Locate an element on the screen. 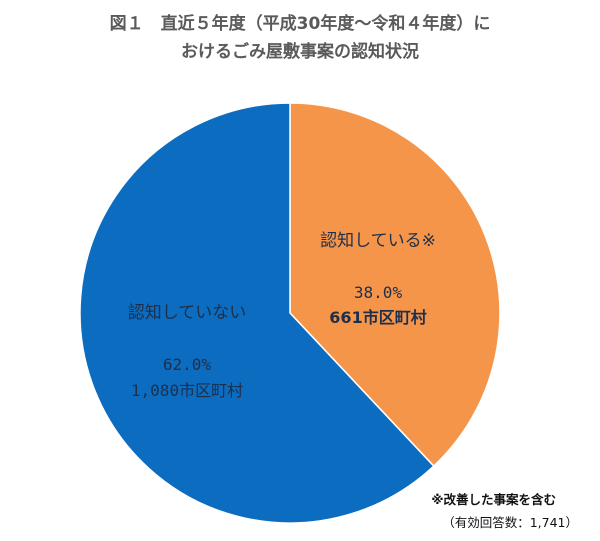  respondent-count: （有効回答数：1,741） is located at coordinates (510, 522).